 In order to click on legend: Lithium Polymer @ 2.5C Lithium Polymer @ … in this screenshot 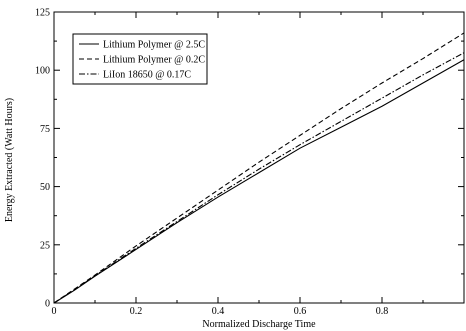, I will do `click(140, 59)`.